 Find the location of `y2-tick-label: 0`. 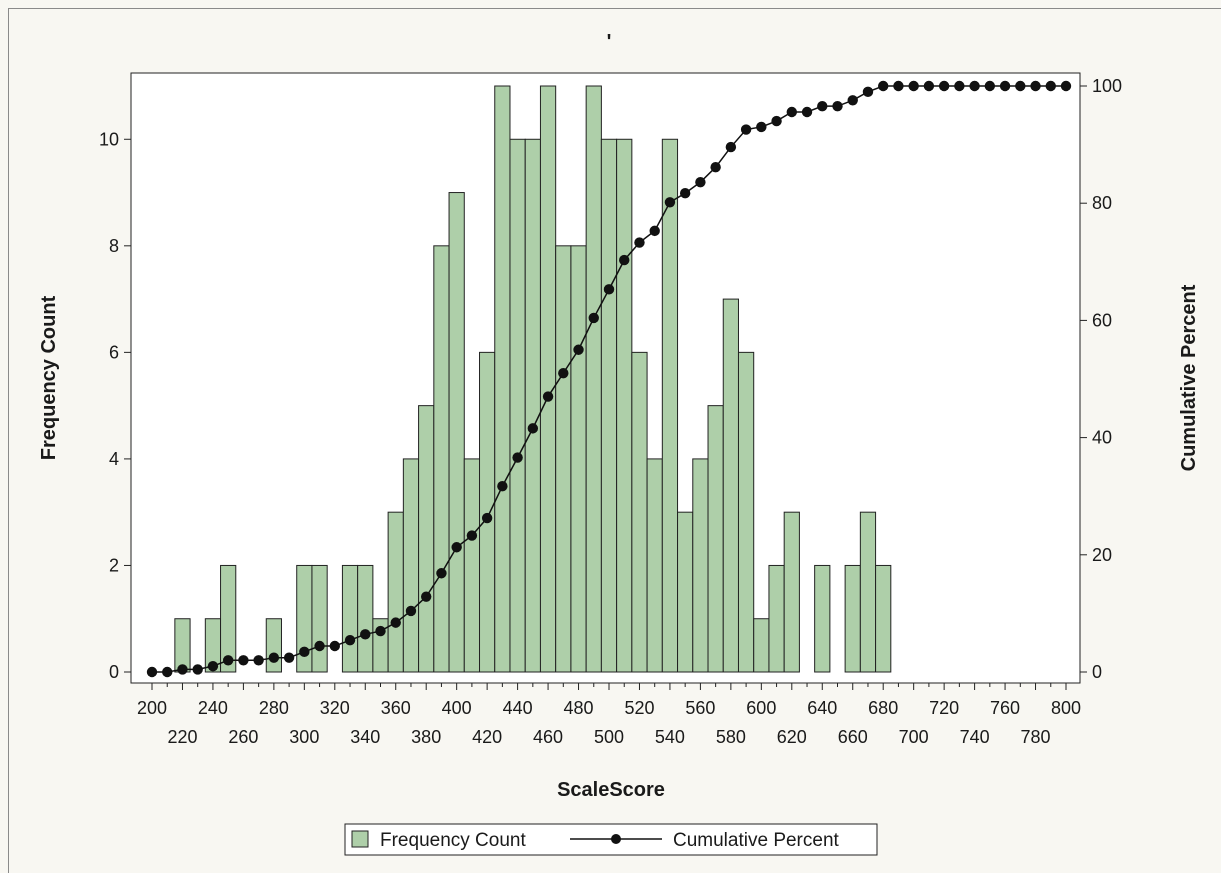

y2-tick-label: 0 is located at coordinates (1097, 672).